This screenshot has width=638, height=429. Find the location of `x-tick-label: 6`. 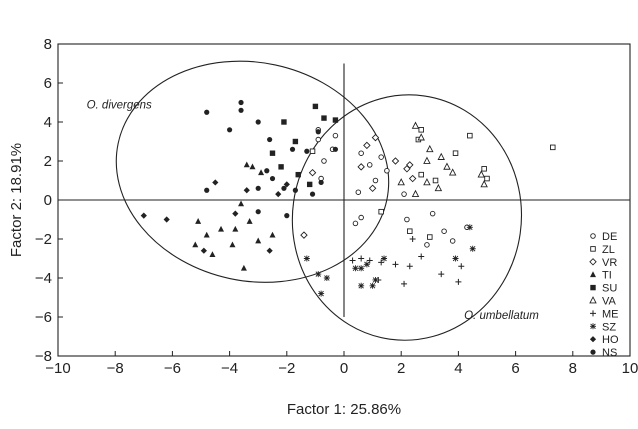

x-tick-label: 6 is located at coordinates (515, 368).